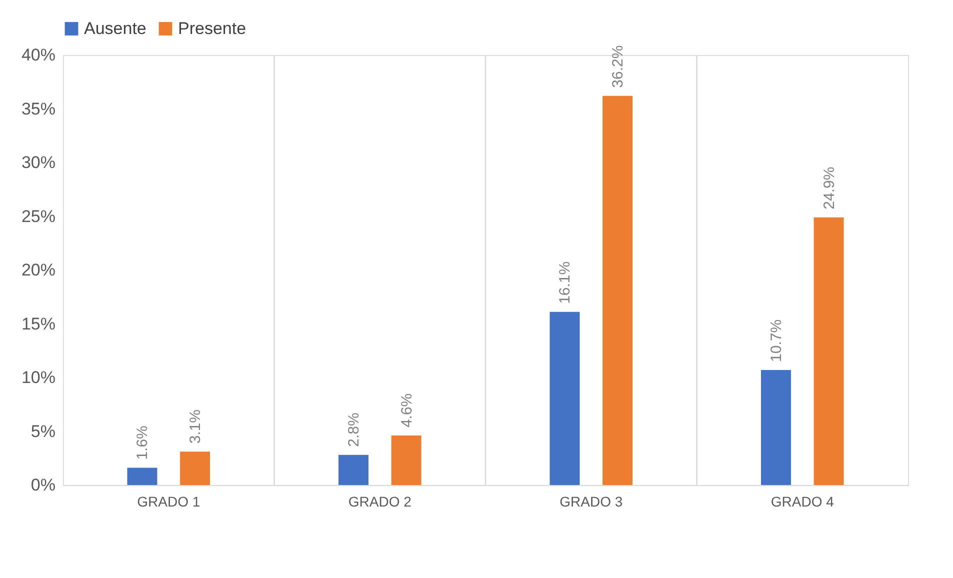  I want to click on y-tick-label: 30%, so click(38, 162).